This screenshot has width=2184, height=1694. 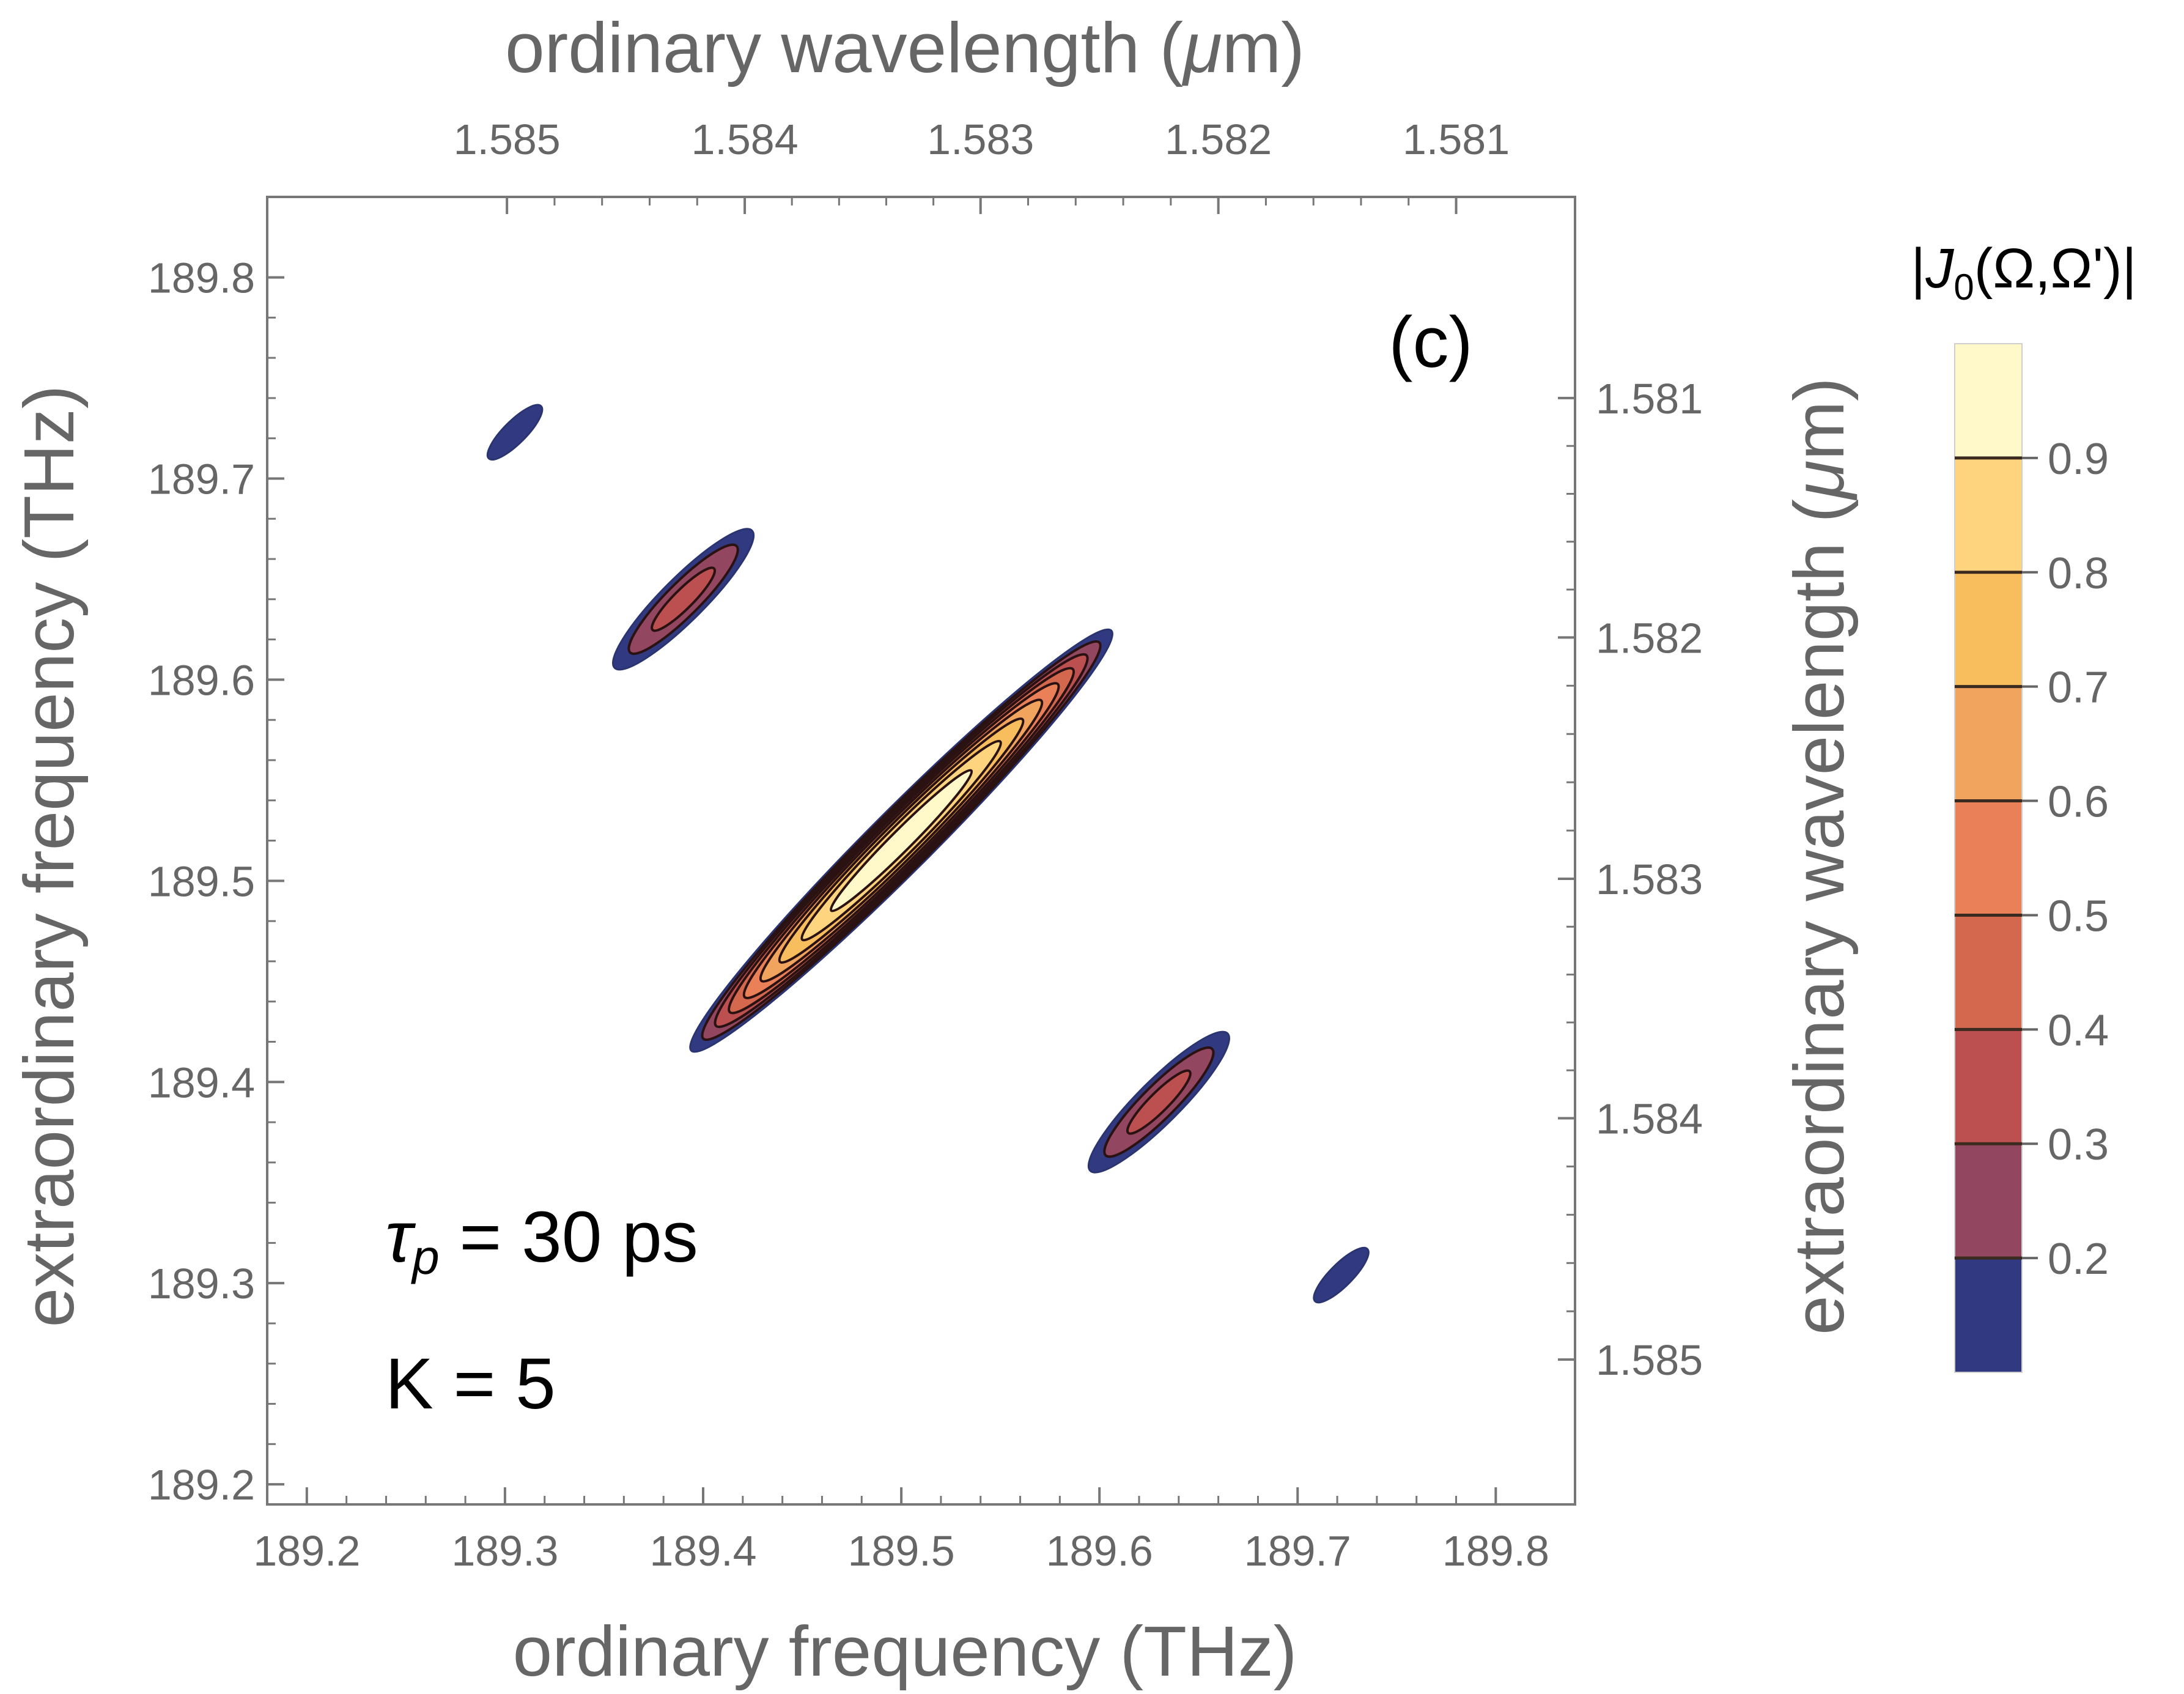 What do you see at coordinates (201, 278) in the screenshot?
I see `y-tick-label: 189.8` at bounding box center [201, 278].